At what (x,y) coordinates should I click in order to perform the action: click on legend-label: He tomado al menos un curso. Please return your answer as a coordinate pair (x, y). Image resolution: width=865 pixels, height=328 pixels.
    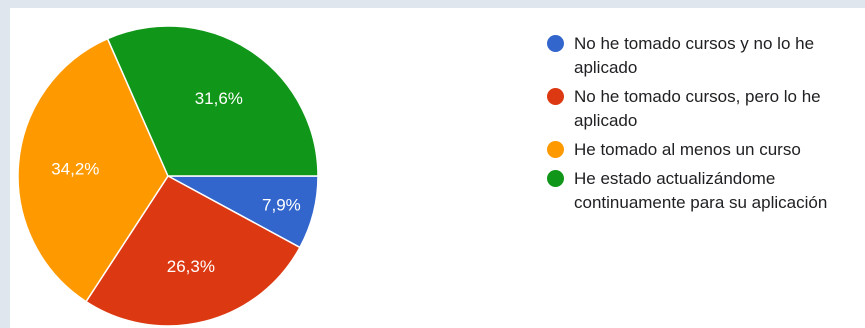
    Looking at the image, I should click on (687, 149).